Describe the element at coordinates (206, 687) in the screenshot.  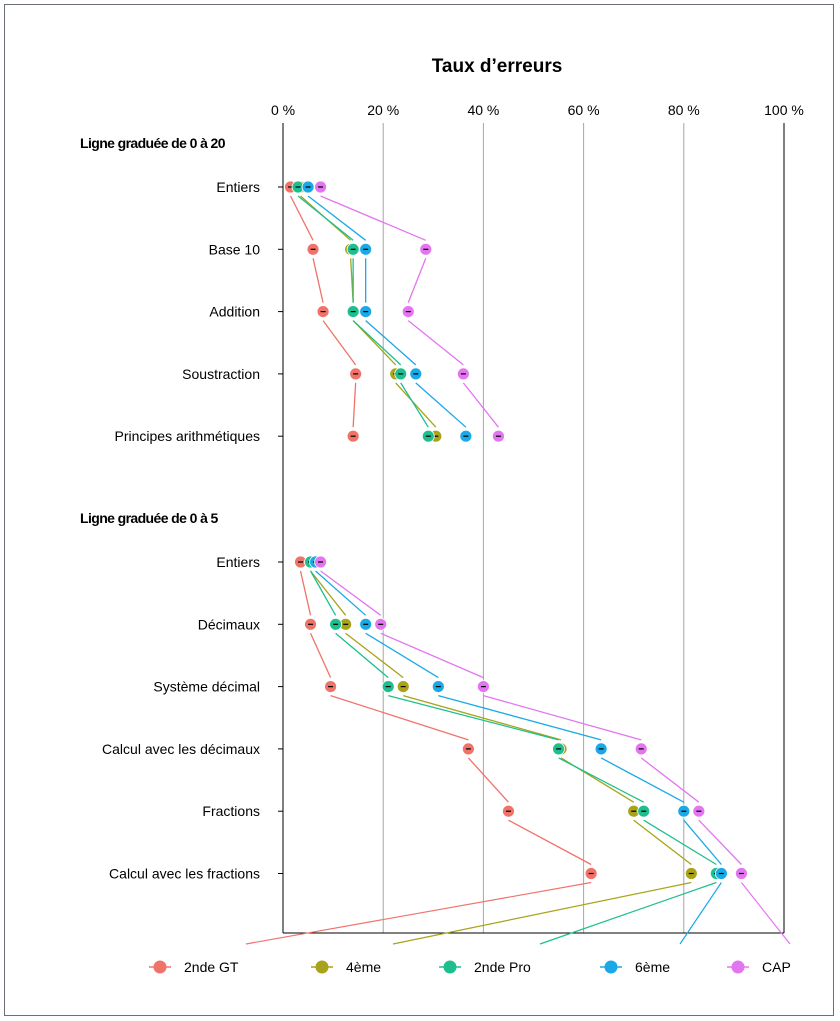
I see `category-label: Système décimal` at that location.